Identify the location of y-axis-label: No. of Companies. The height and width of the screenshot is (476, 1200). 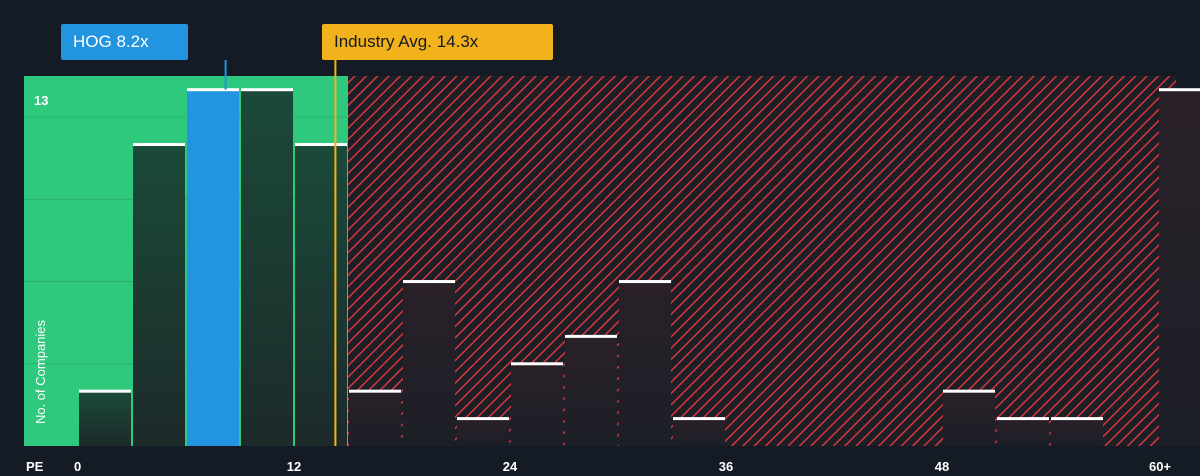
(40, 371).